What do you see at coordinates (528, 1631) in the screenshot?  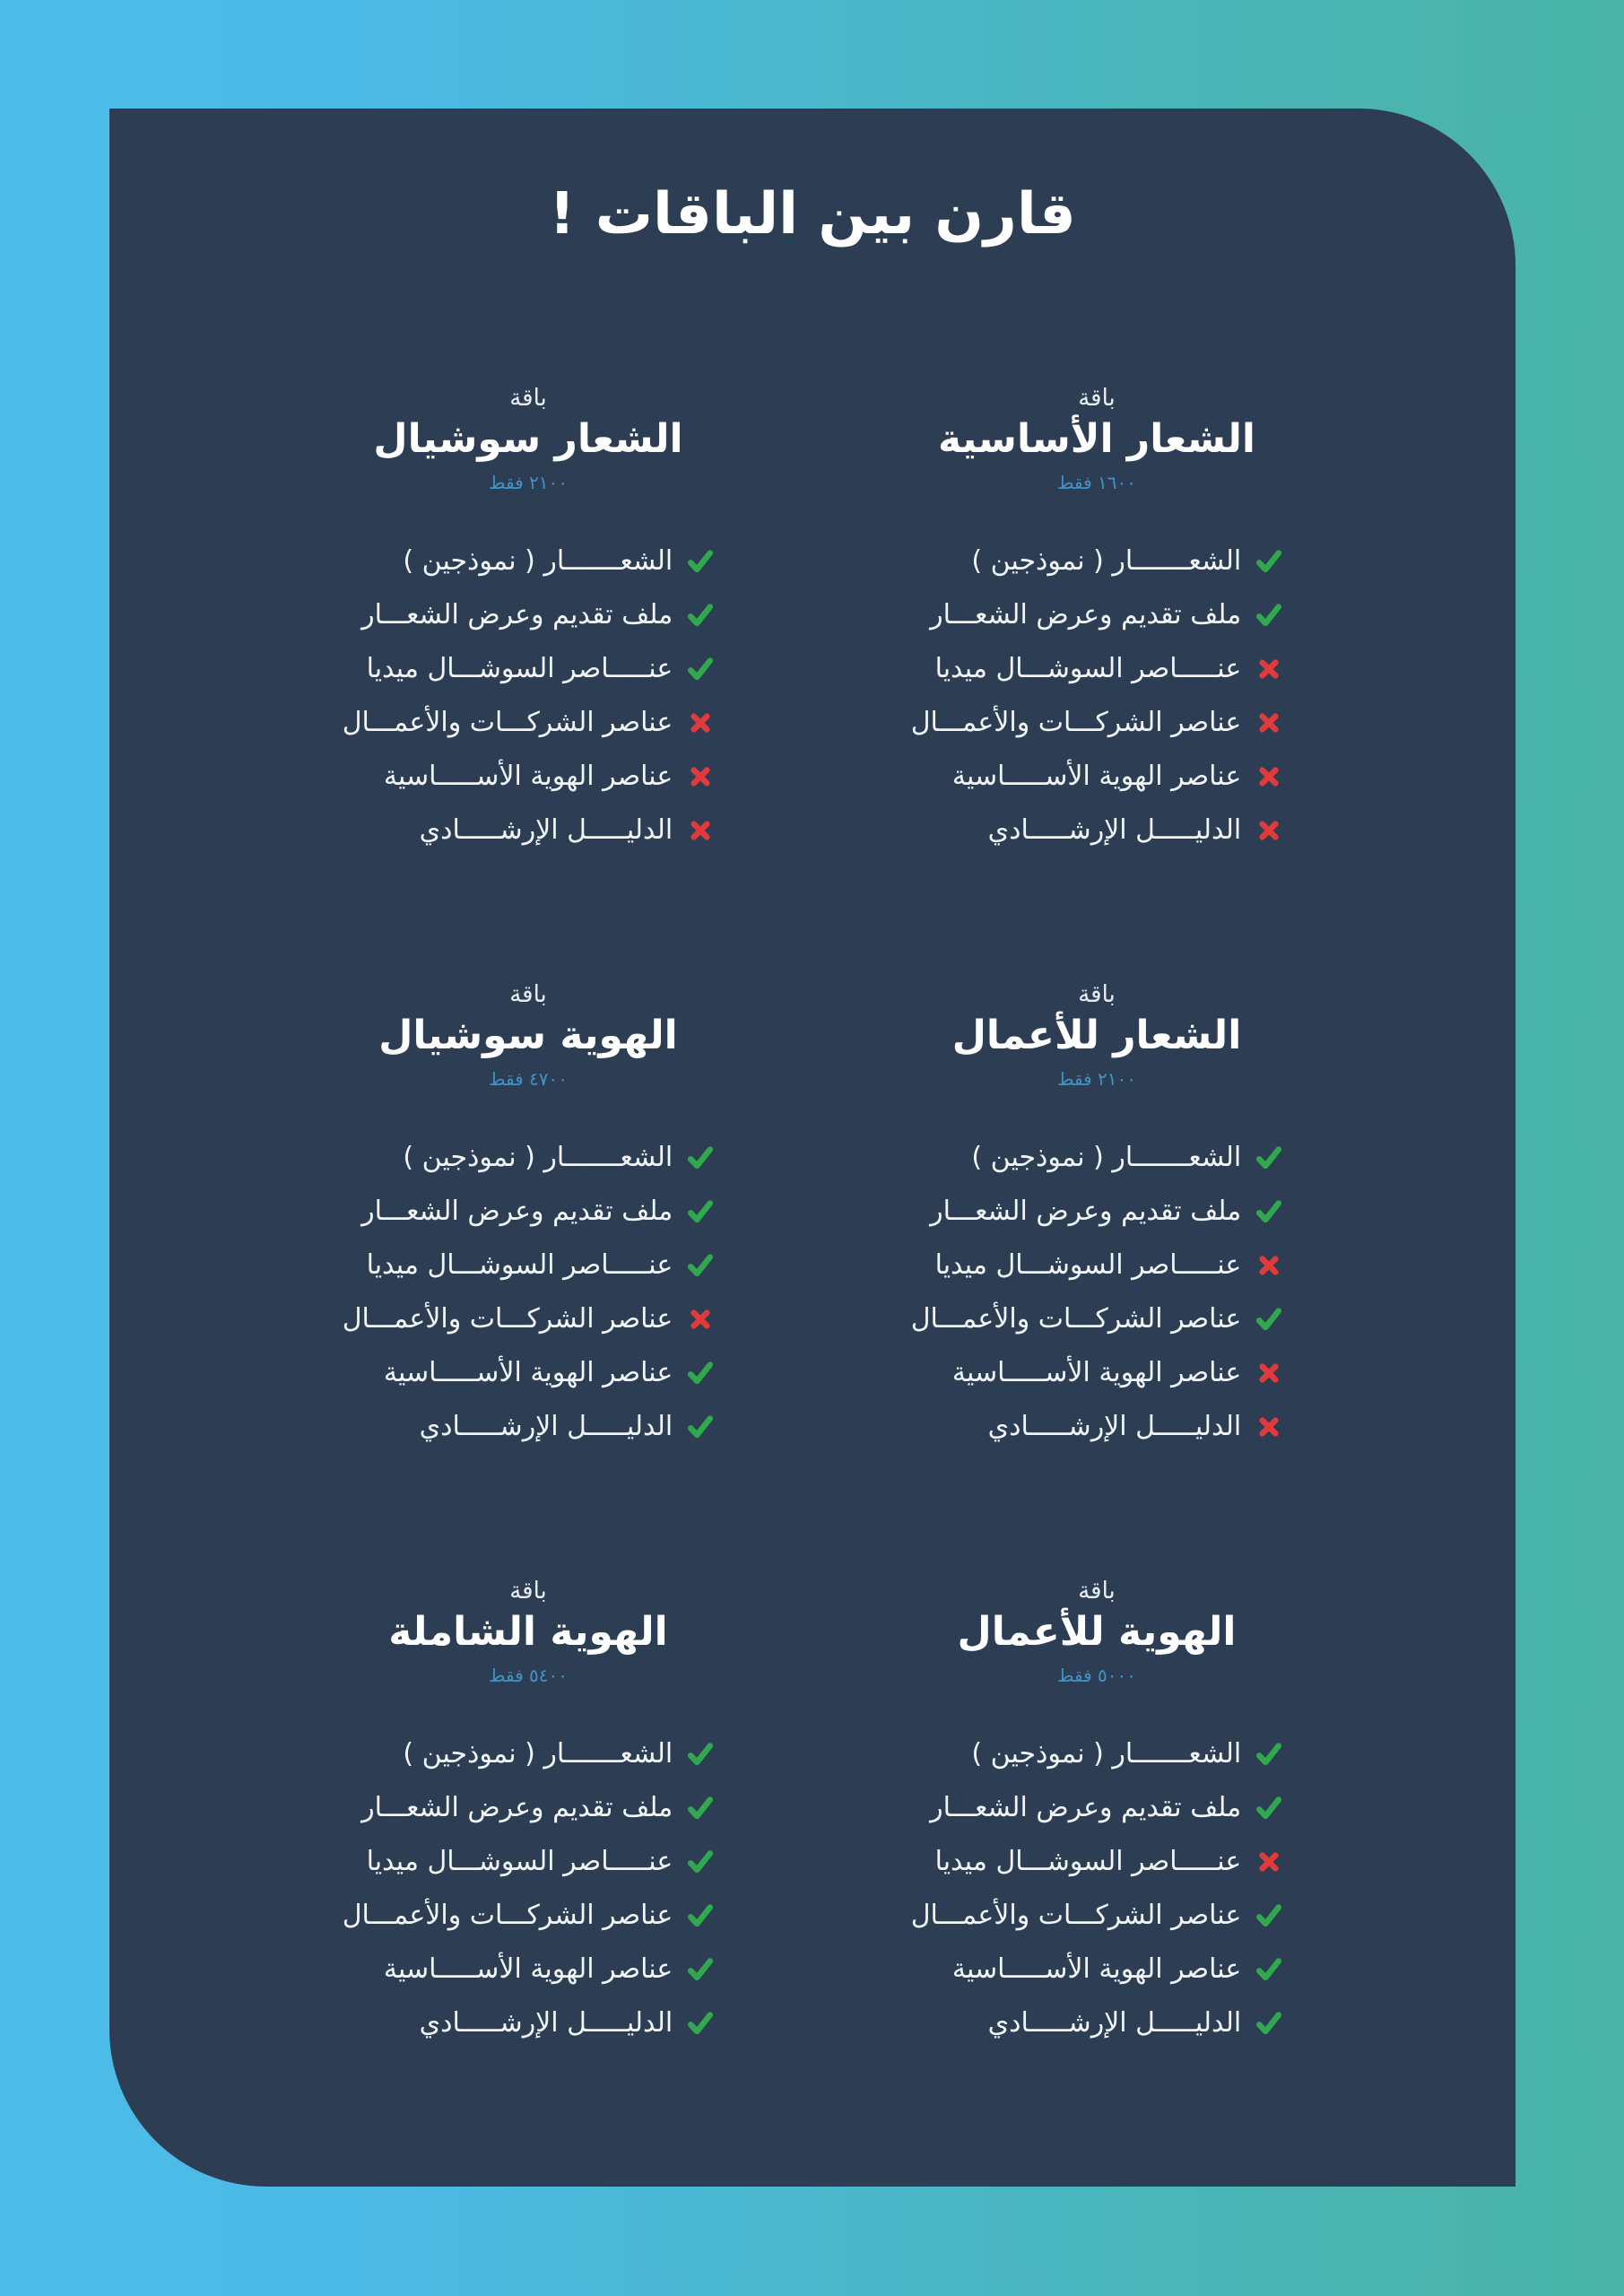 I see `package-name: الهوية الشاملة` at bounding box center [528, 1631].